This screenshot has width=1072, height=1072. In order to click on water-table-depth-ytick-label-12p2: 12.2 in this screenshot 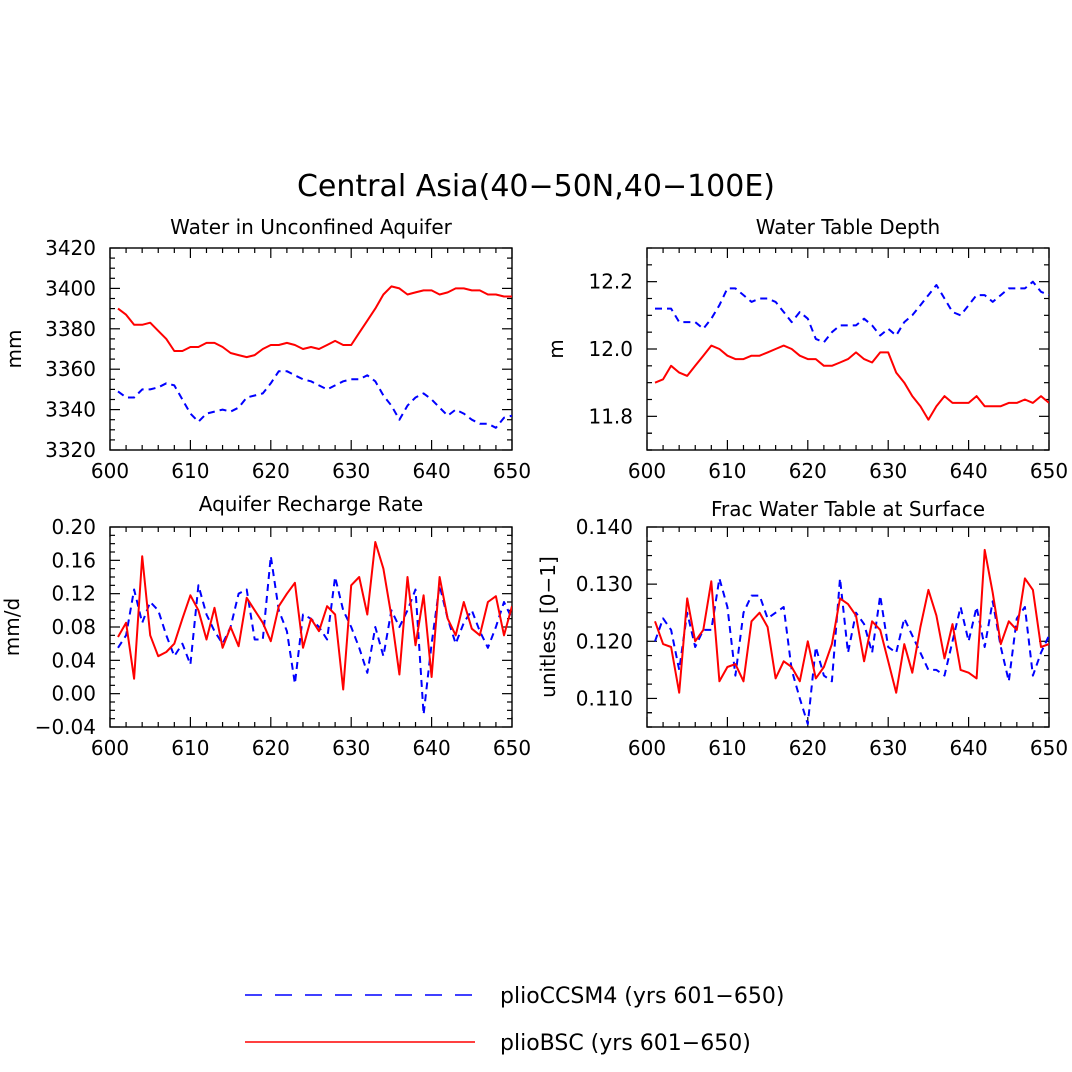, I will do `click(610, 282)`.